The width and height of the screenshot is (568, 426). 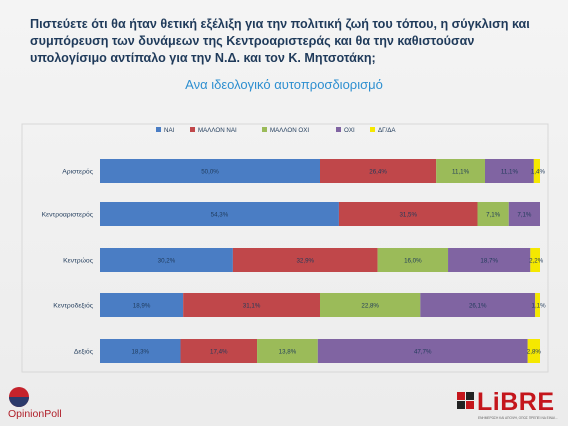 I want to click on data-label: 30,2%, so click(x=167, y=260).